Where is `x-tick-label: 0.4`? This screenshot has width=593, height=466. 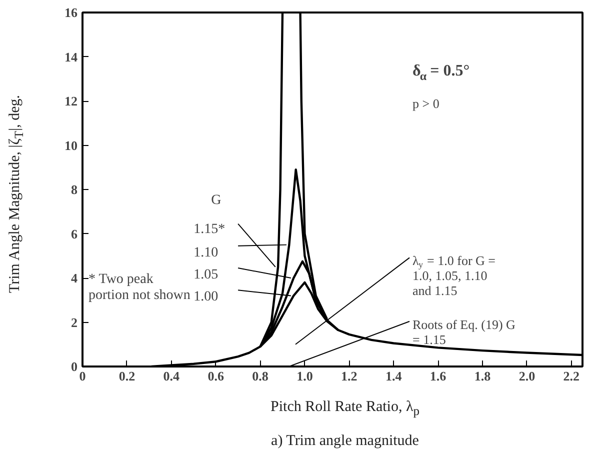 x-tick-label: 0.4 is located at coordinates (171, 376).